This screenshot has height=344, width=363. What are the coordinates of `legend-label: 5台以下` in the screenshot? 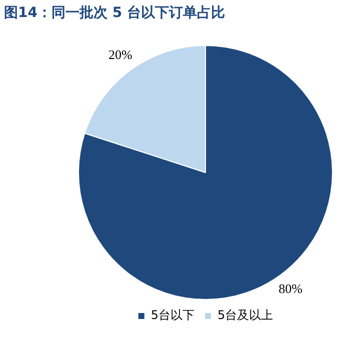 It's located at (172, 315).